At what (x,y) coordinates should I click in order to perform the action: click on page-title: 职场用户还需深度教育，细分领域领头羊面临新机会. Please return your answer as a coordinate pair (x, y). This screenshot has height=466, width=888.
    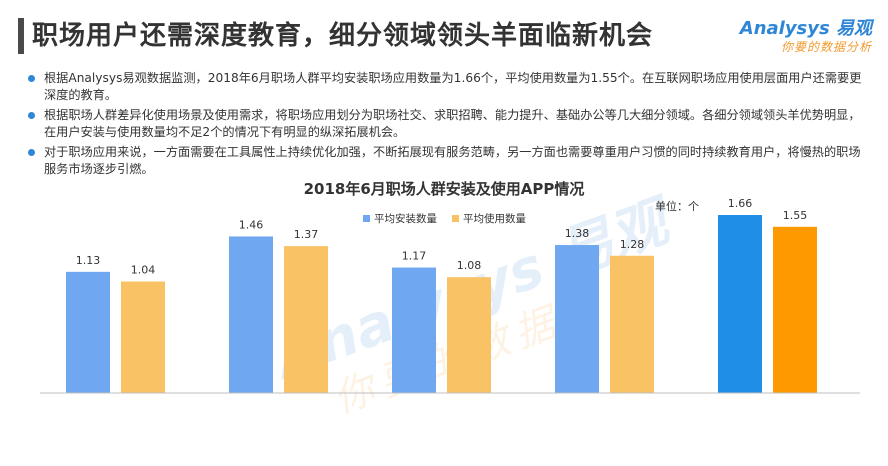
    Looking at the image, I should click on (343, 36).